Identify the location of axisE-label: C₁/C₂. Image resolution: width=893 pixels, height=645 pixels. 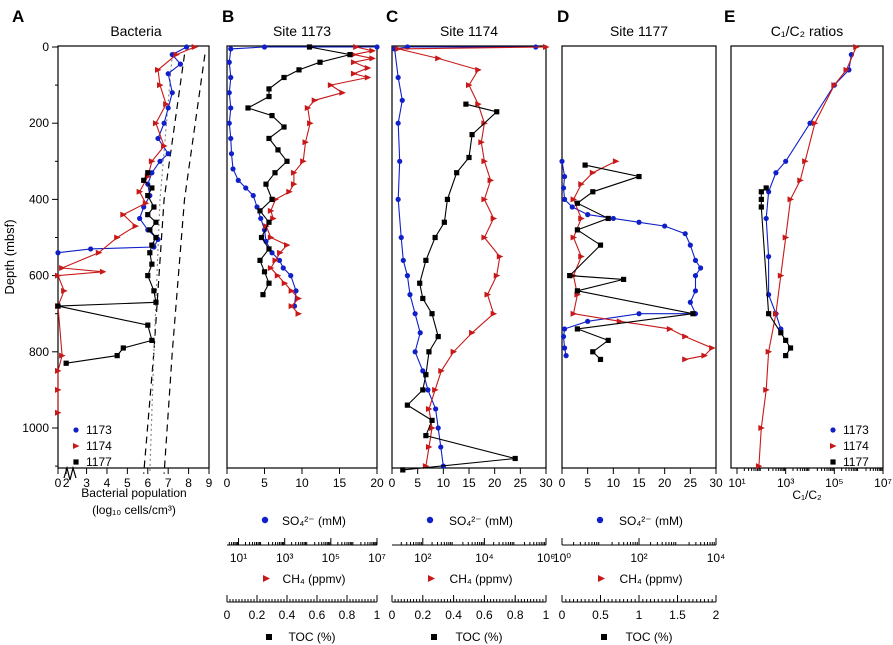
(807, 495).